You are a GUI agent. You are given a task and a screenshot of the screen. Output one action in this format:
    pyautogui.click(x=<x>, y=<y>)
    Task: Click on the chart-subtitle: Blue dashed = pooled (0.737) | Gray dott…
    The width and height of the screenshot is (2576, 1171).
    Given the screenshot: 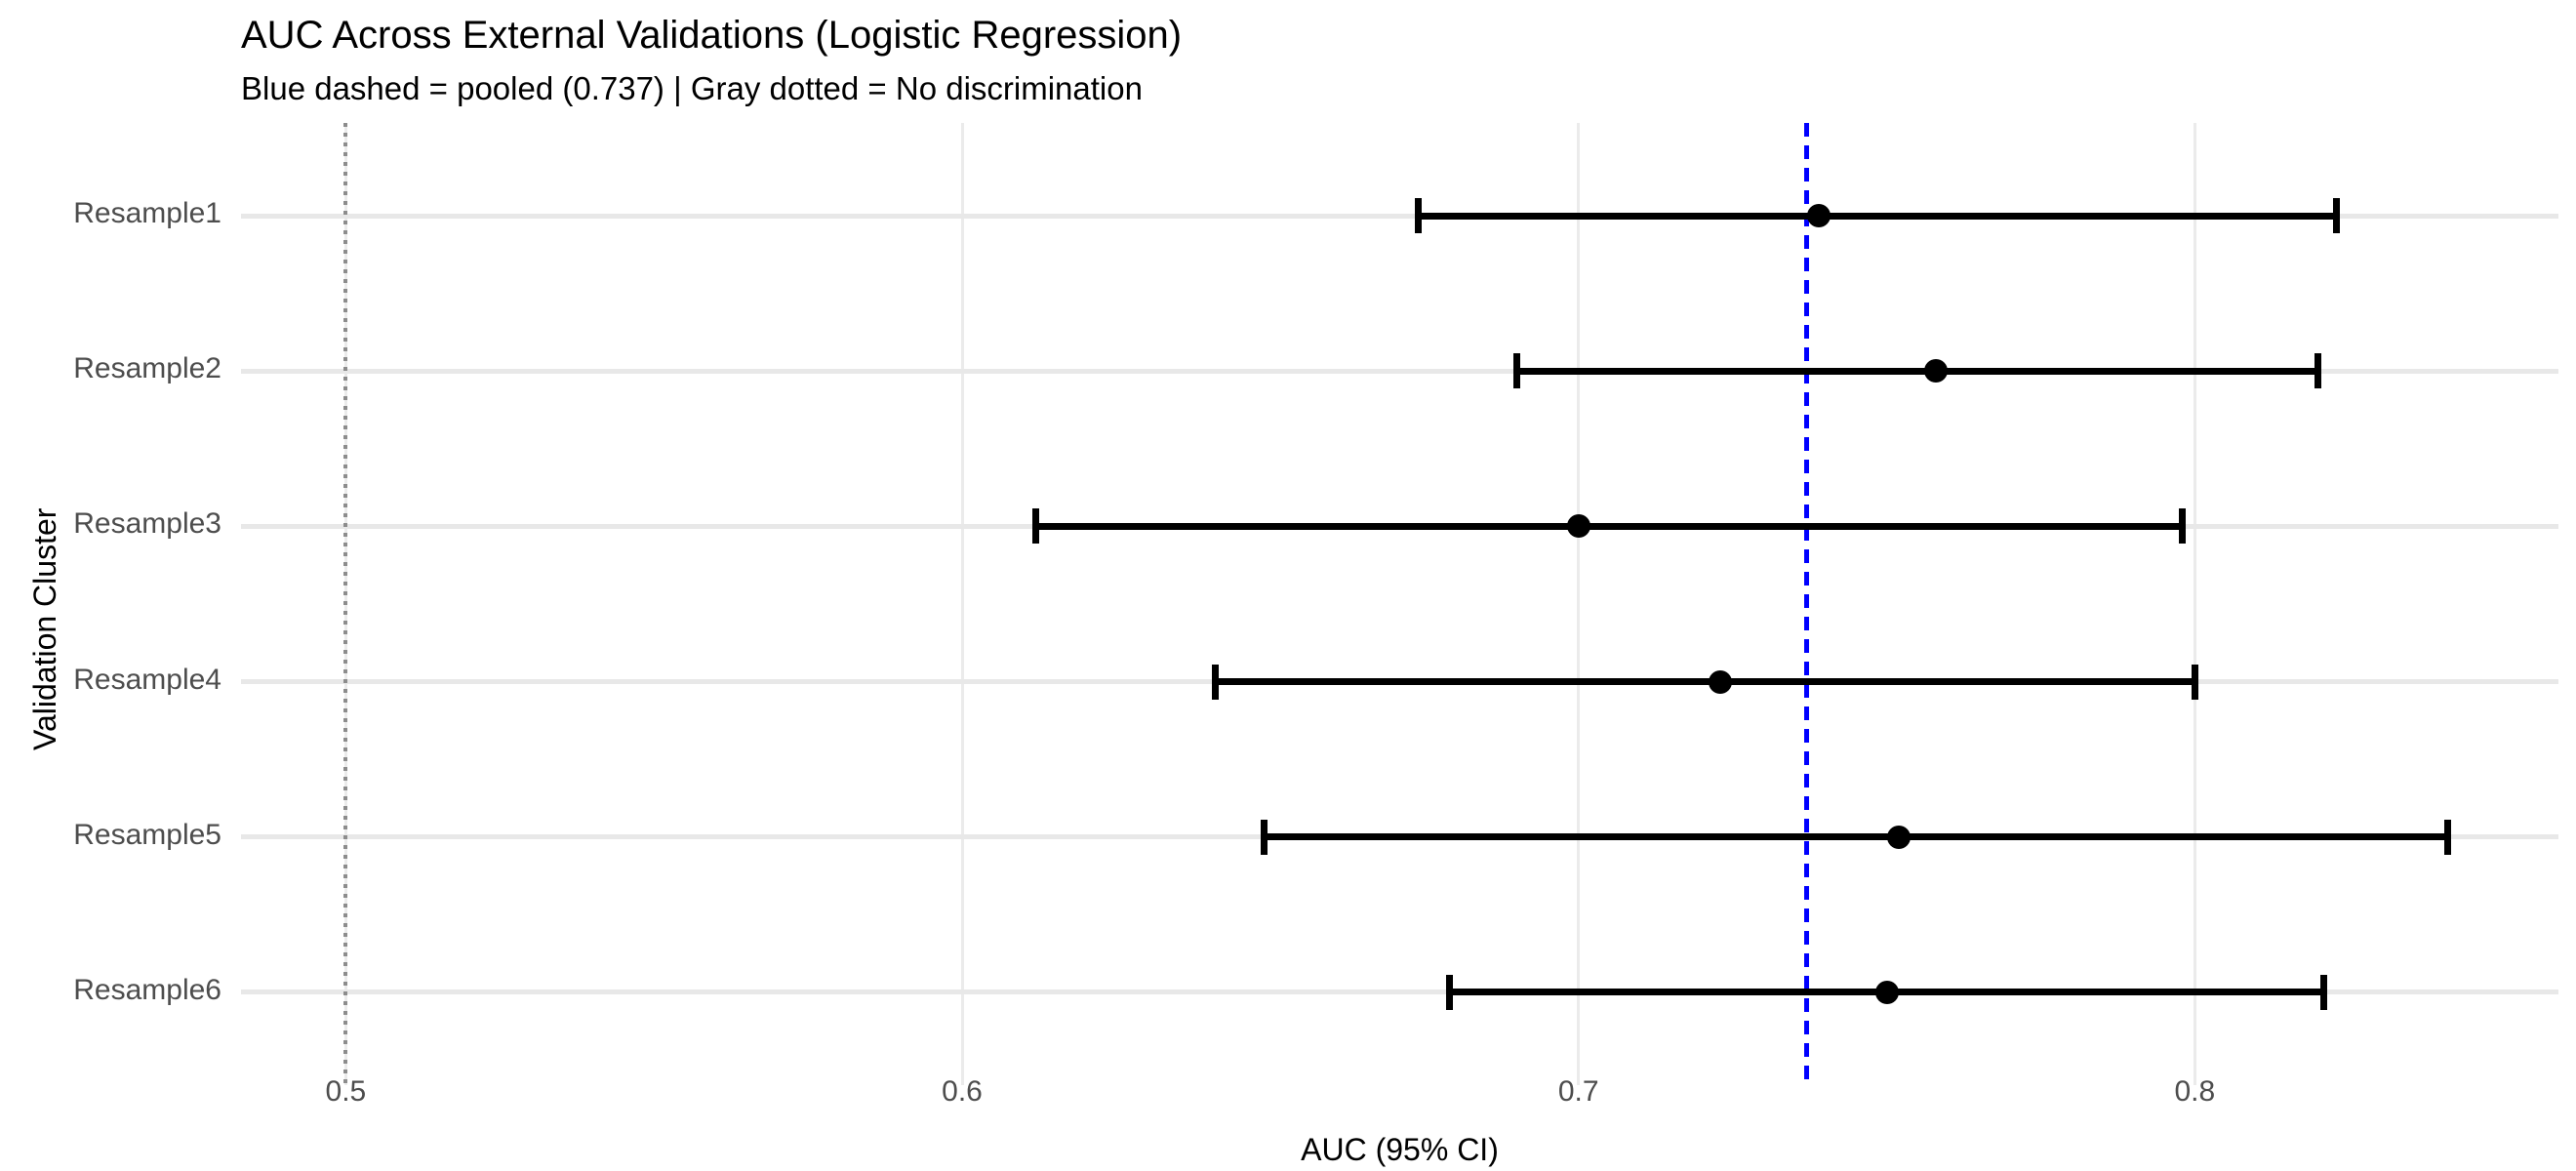 What is the action you would take?
    pyautogui.click(x=692, y=88)
    